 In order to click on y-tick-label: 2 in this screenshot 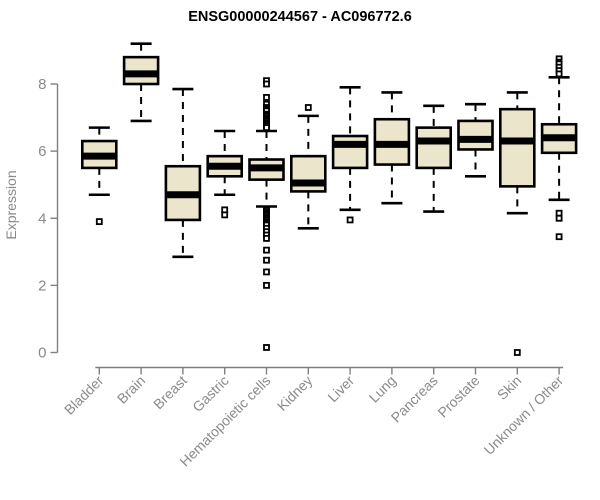, I will do `click(42, 285)`.